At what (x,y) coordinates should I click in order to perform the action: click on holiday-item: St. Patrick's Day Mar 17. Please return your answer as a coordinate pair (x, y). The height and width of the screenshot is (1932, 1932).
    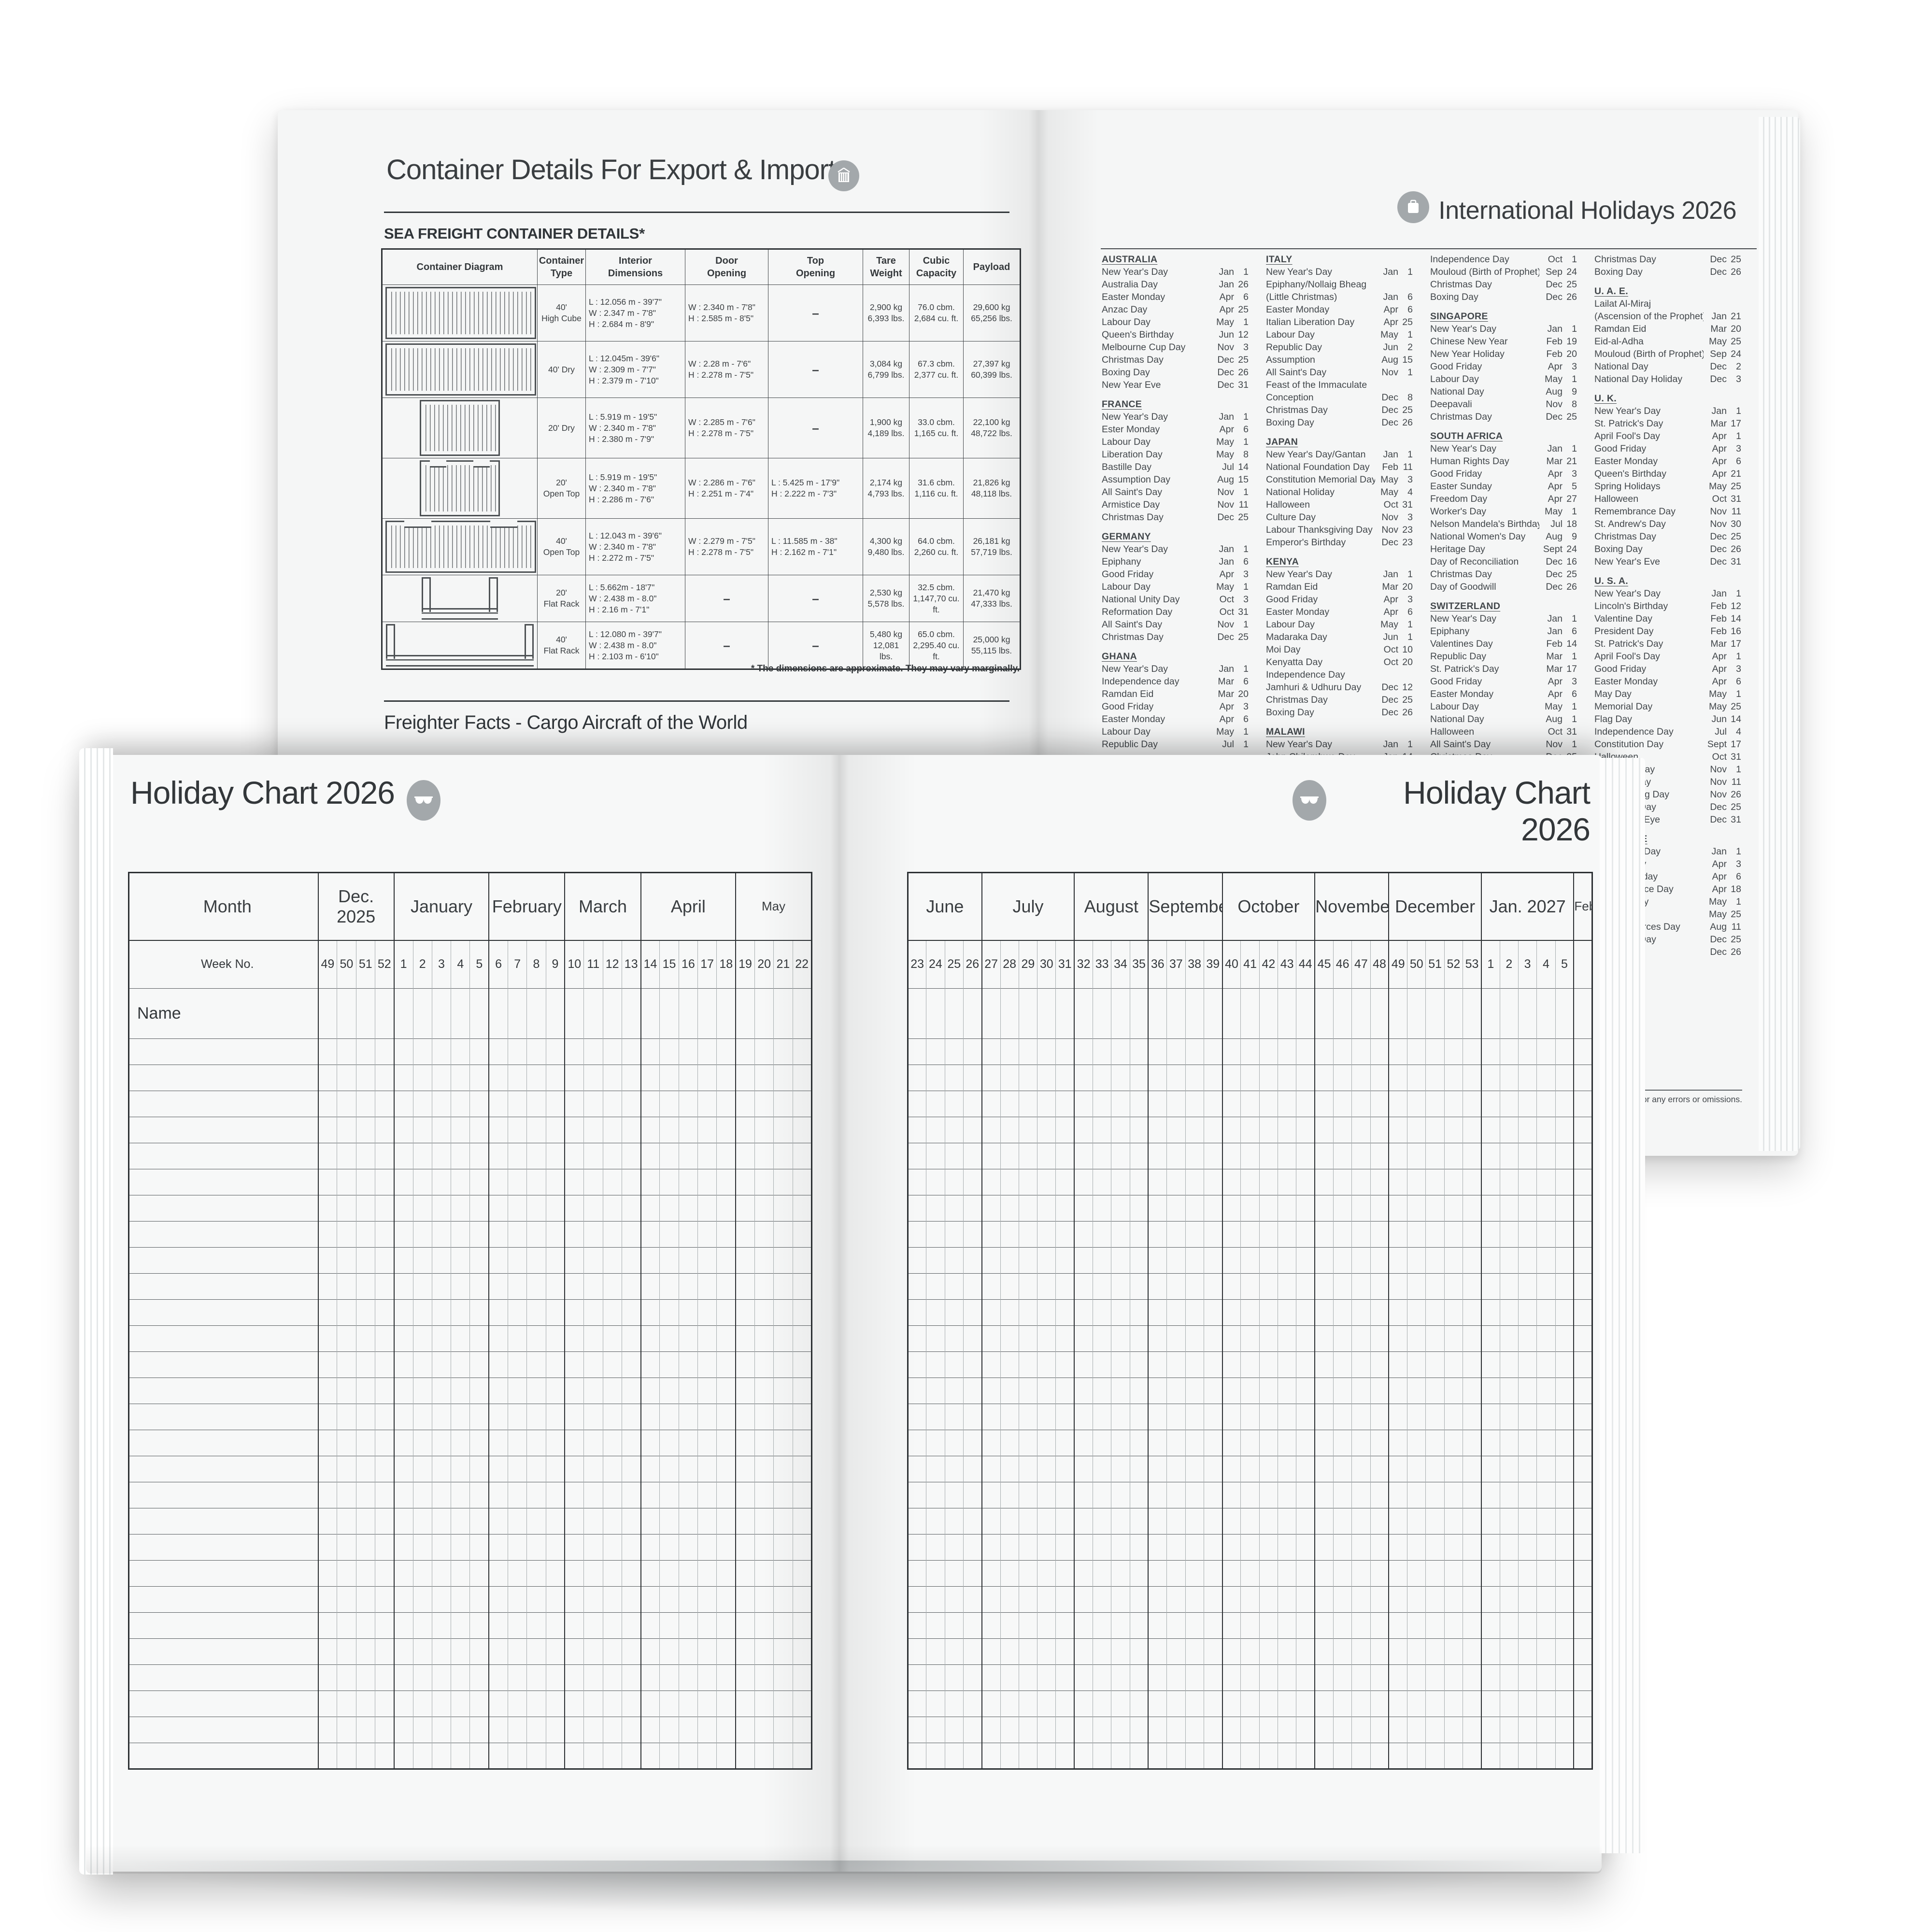
    Looking at the image, I should click on (1503, 669).